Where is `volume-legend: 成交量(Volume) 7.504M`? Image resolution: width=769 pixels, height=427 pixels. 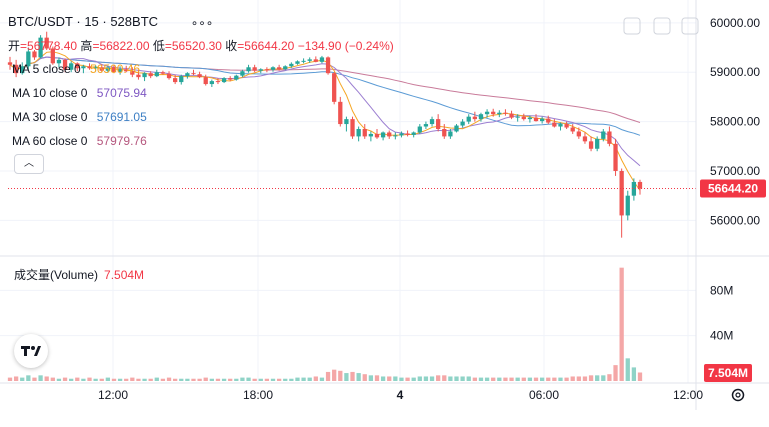 volume-legend: 成交量(Volume) 7.504M is located at coordinates (79, 274).